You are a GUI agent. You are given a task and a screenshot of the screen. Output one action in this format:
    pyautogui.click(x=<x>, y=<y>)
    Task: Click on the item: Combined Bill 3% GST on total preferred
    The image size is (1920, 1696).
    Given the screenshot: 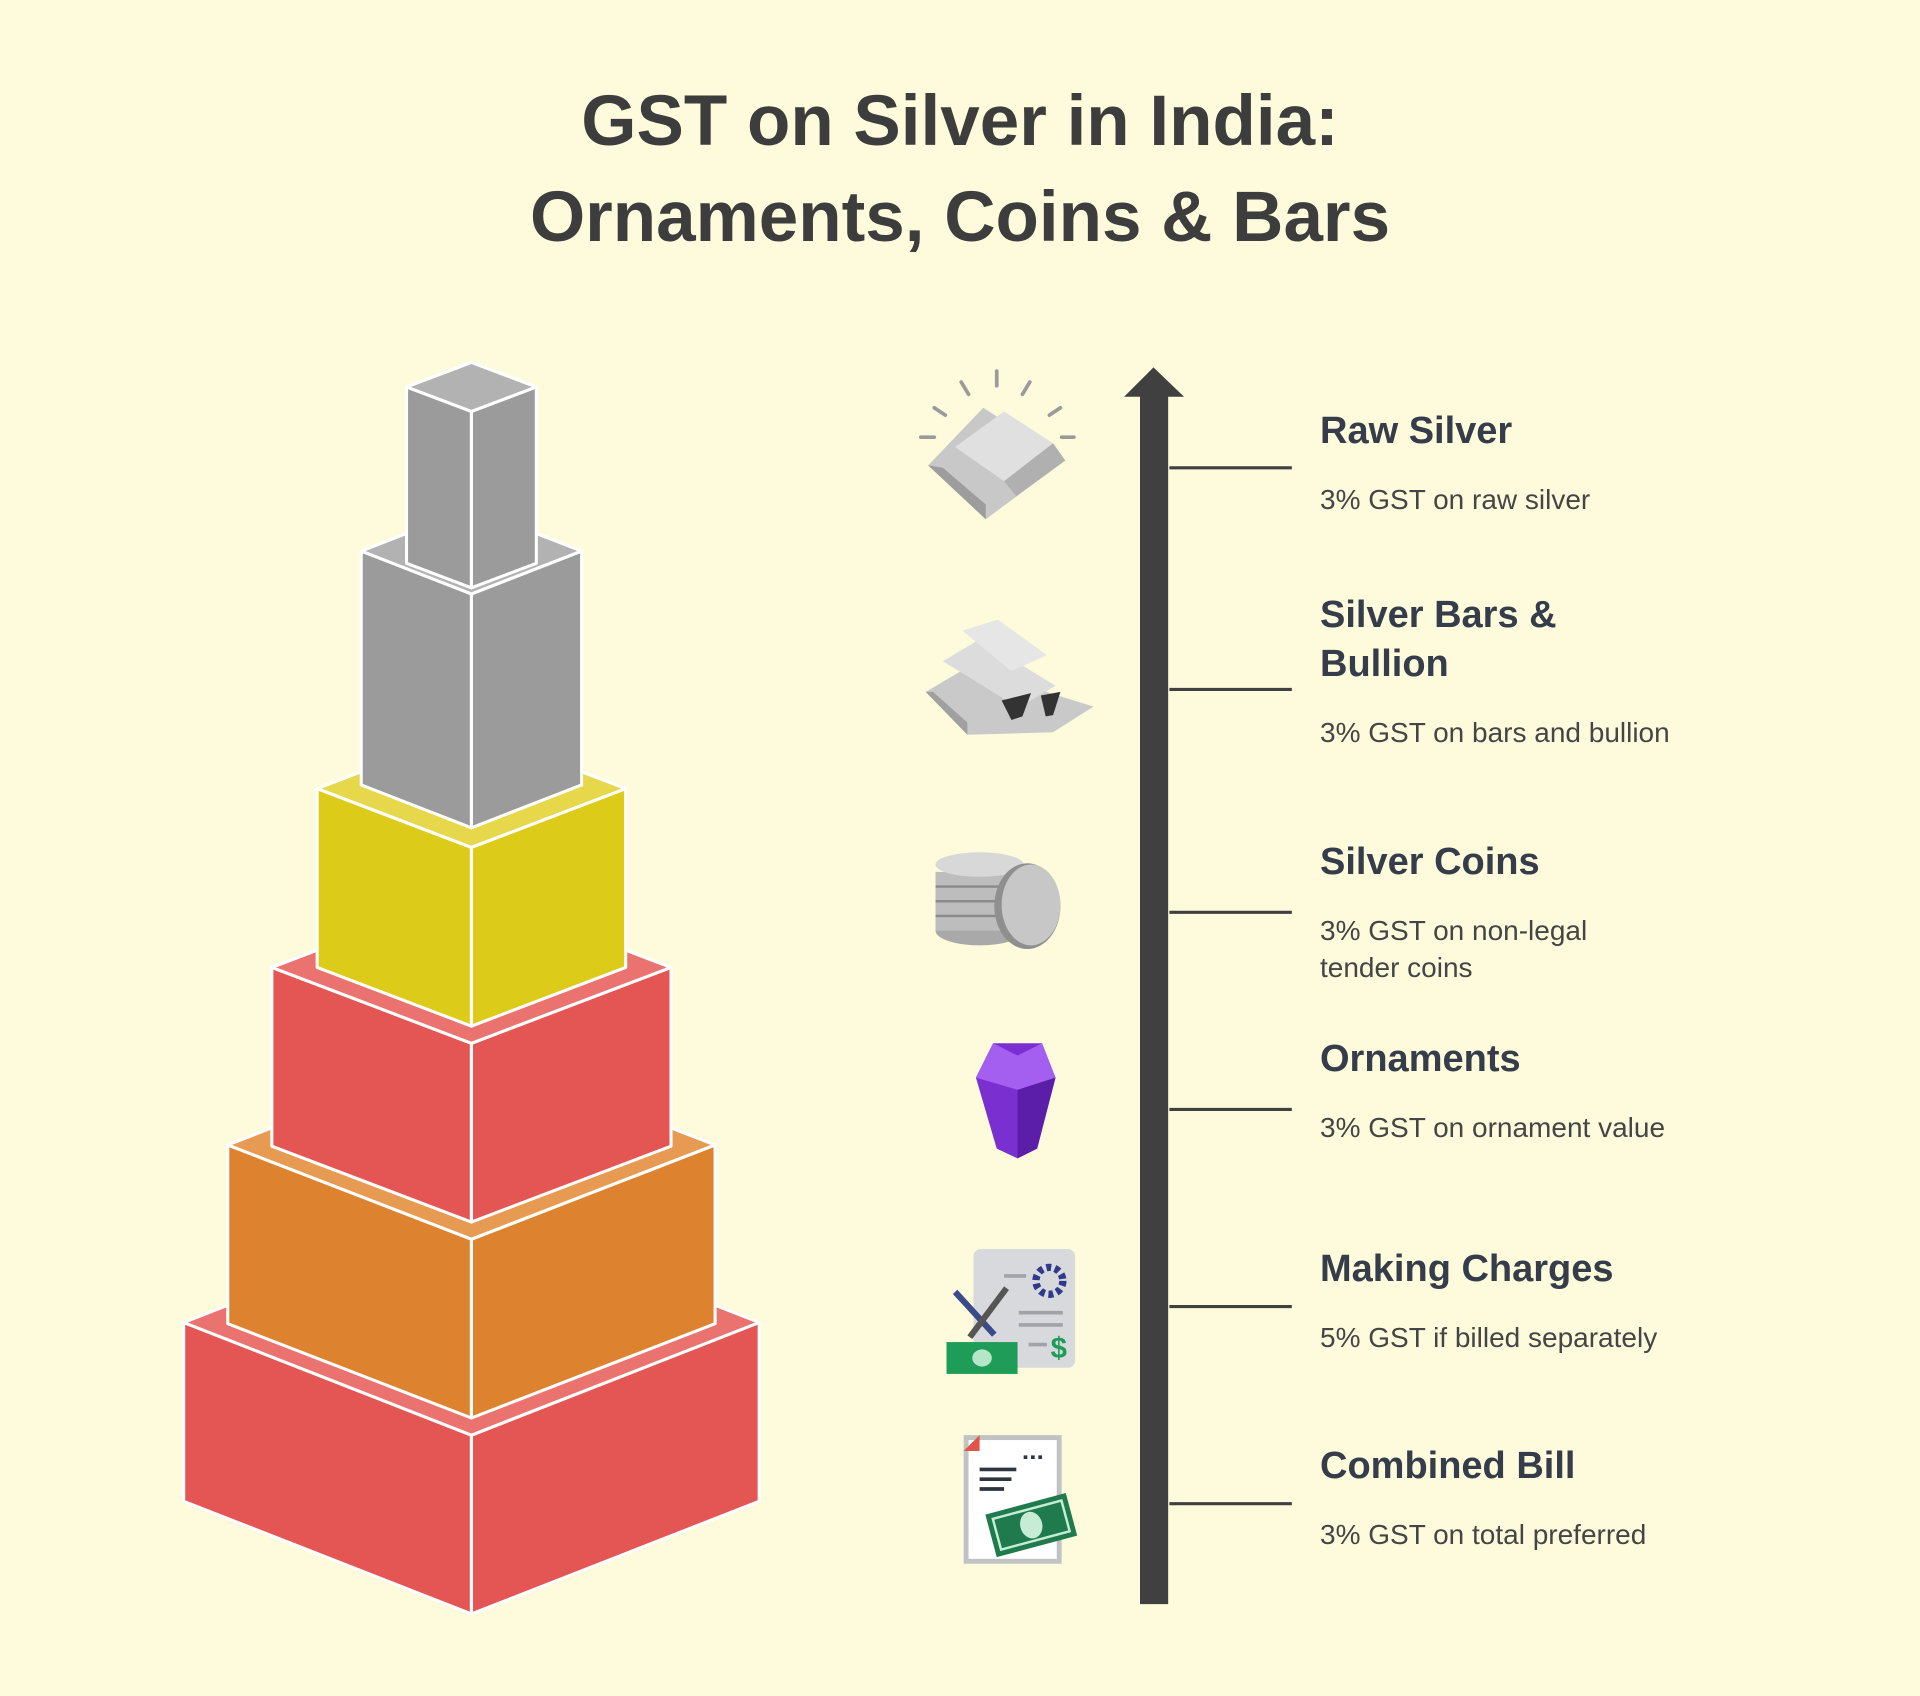 What is the action you would take?
    pyautogui.click(x=1485, y=1497)
    